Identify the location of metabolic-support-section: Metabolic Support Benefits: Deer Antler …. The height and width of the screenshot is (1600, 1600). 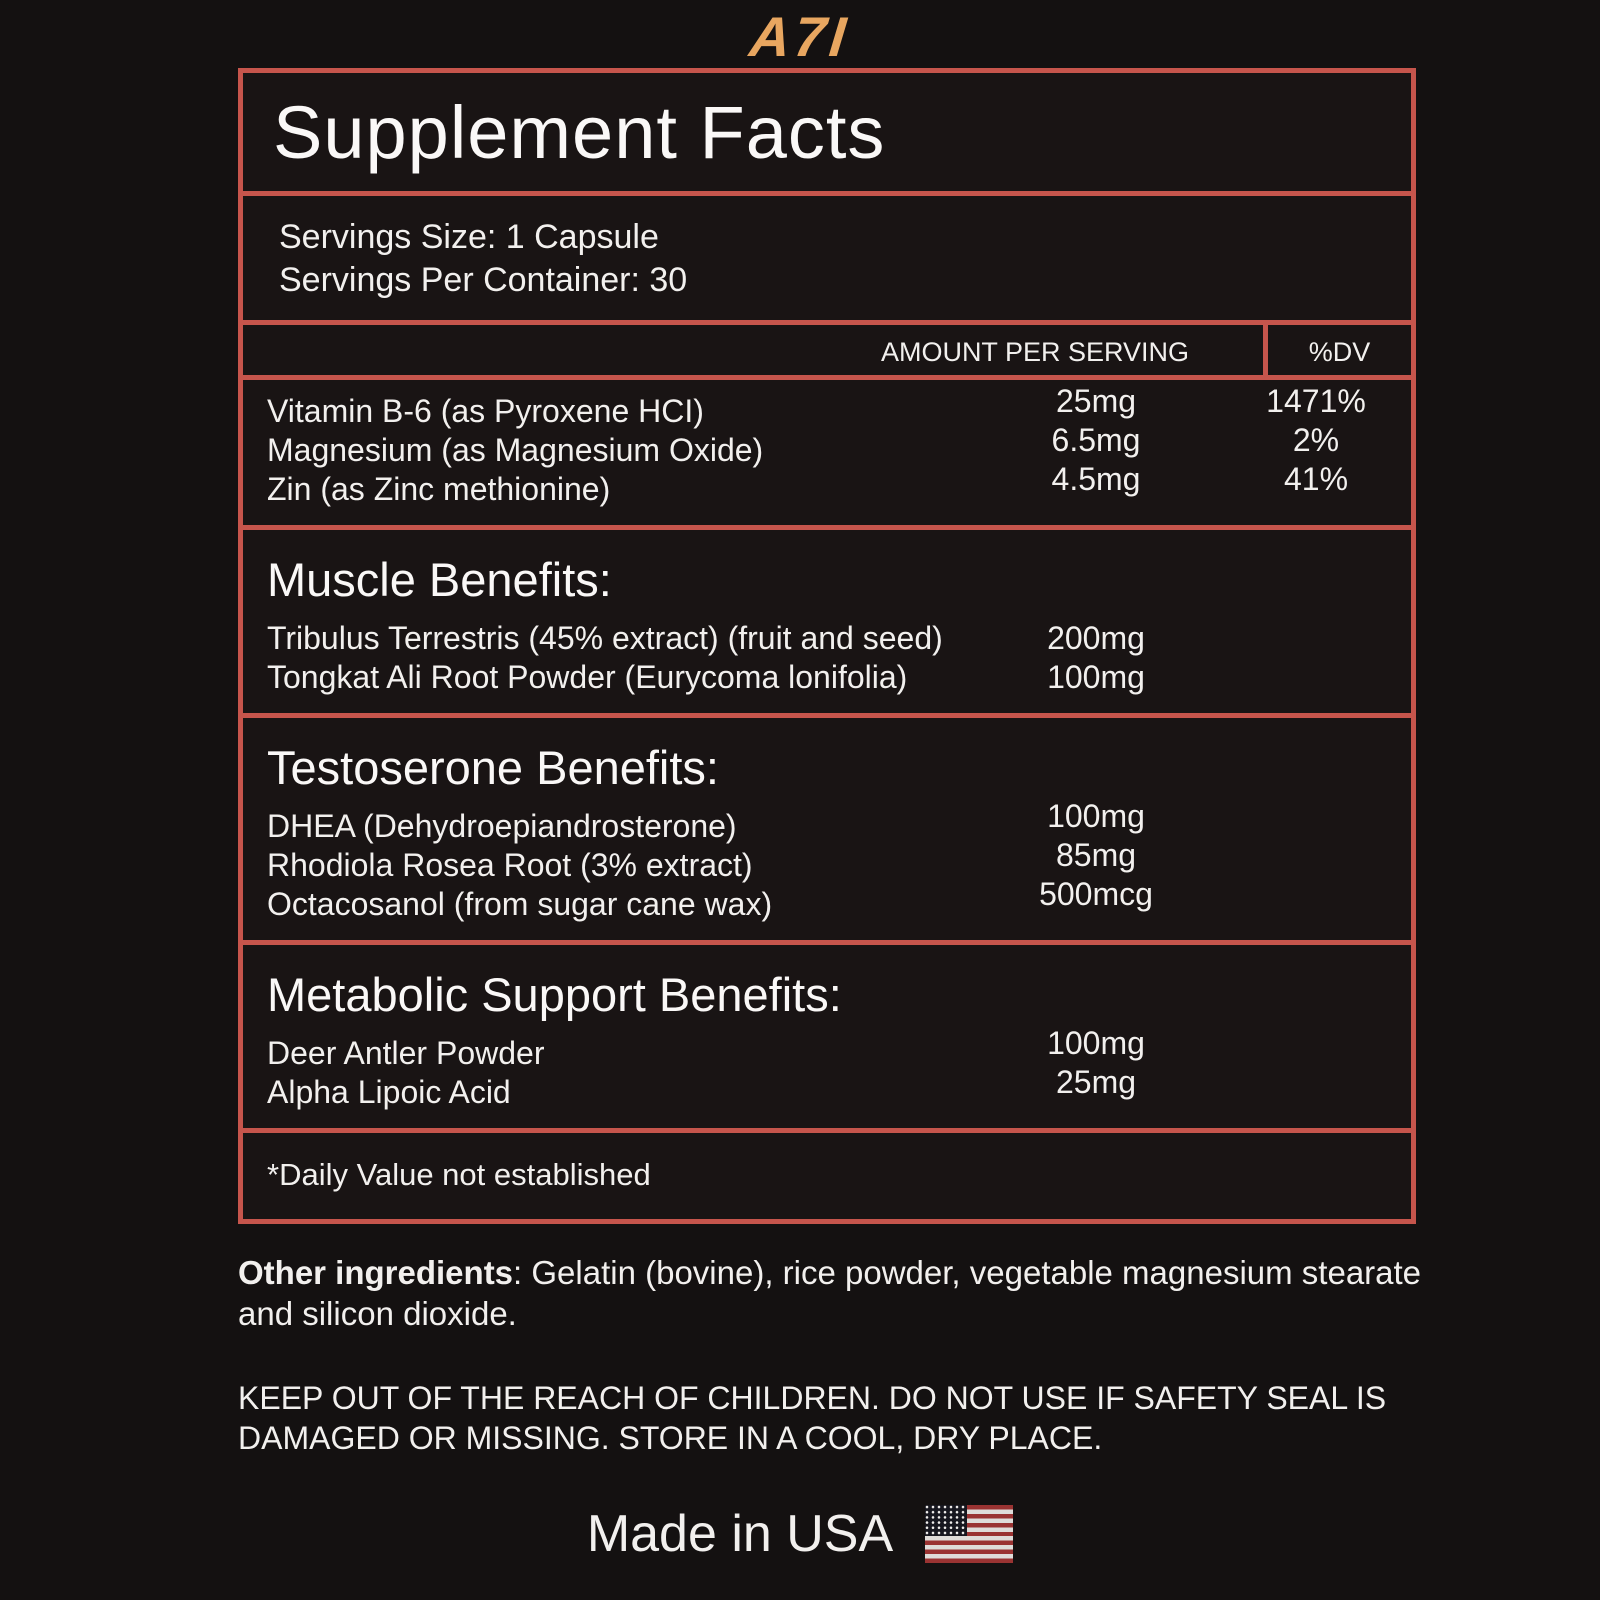
(827, 1036).